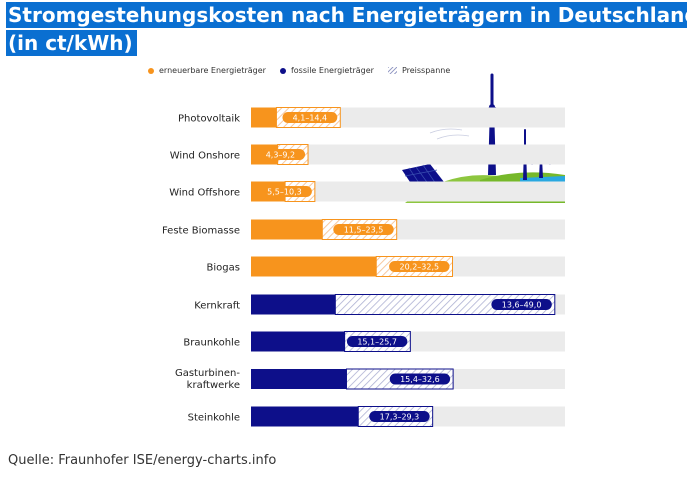  I want to click on legend-fossil-label: fossile Energieträger, so click(332, 70).